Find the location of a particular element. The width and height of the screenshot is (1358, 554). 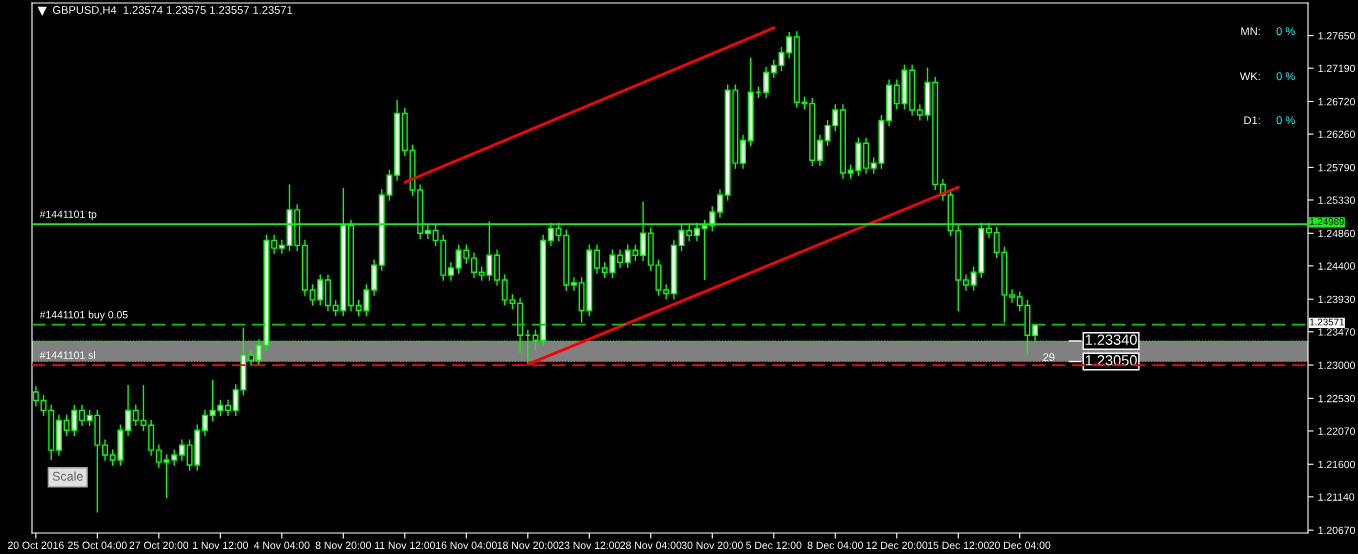

x-tick-label: 20 Dec 04:00 is located at coordinates (1020, 545).